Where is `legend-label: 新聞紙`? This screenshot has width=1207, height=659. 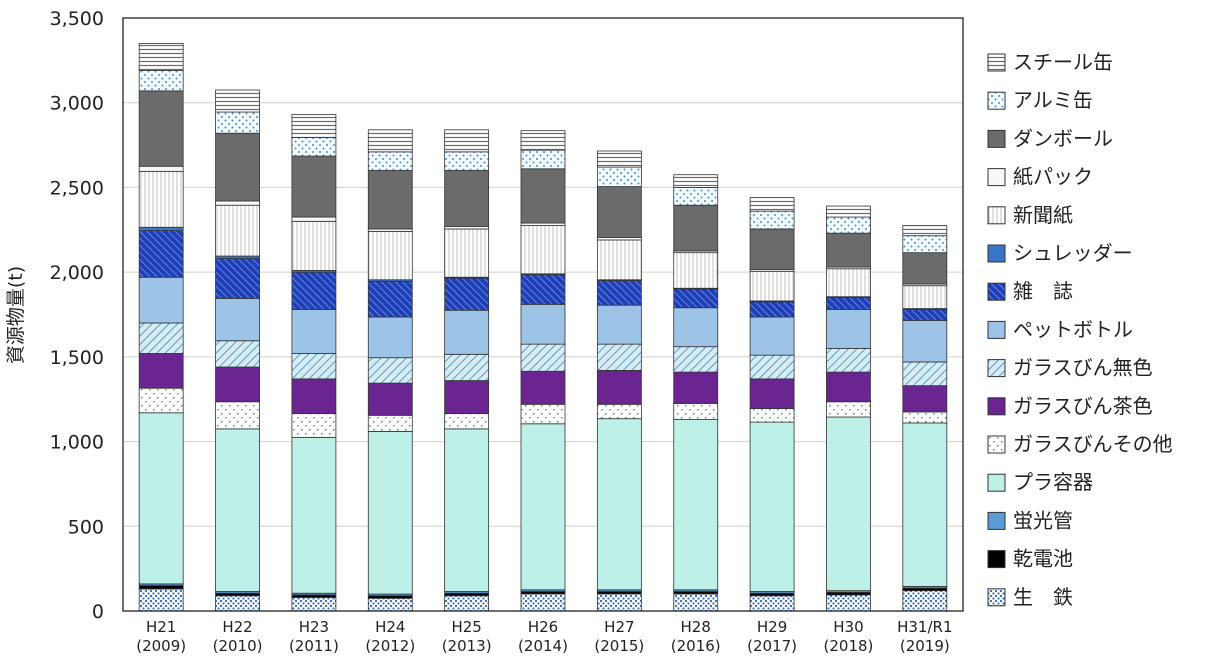 legend-label: 新聞紙 is located at coordinates (1043, 215).